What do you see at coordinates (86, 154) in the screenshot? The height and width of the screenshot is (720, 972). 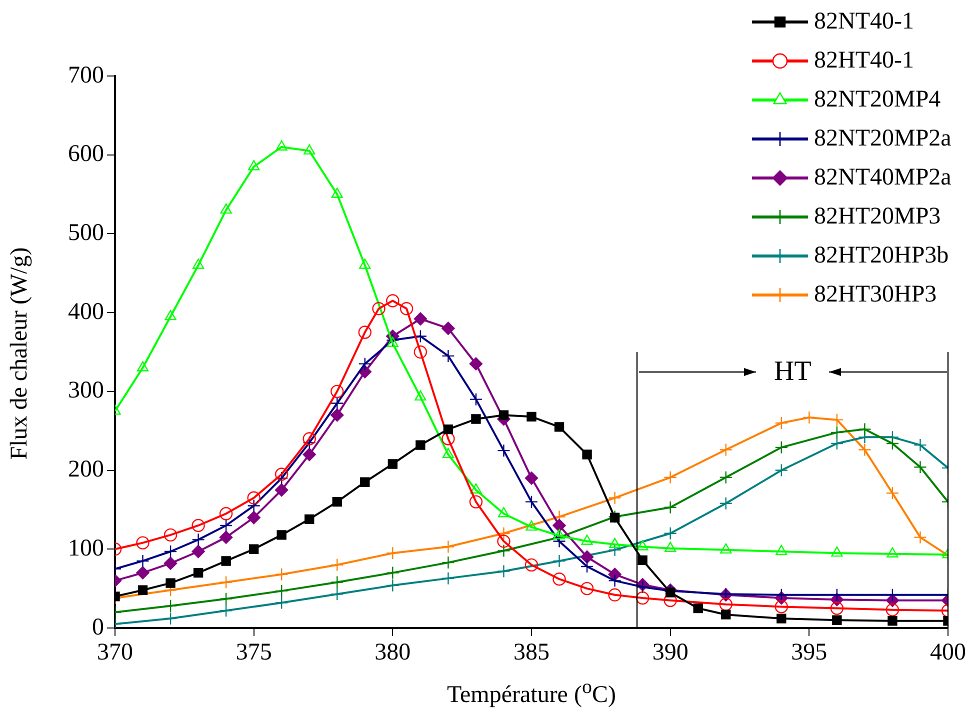 I see `y-tick-label: 600` at bounding box center [86, 154].